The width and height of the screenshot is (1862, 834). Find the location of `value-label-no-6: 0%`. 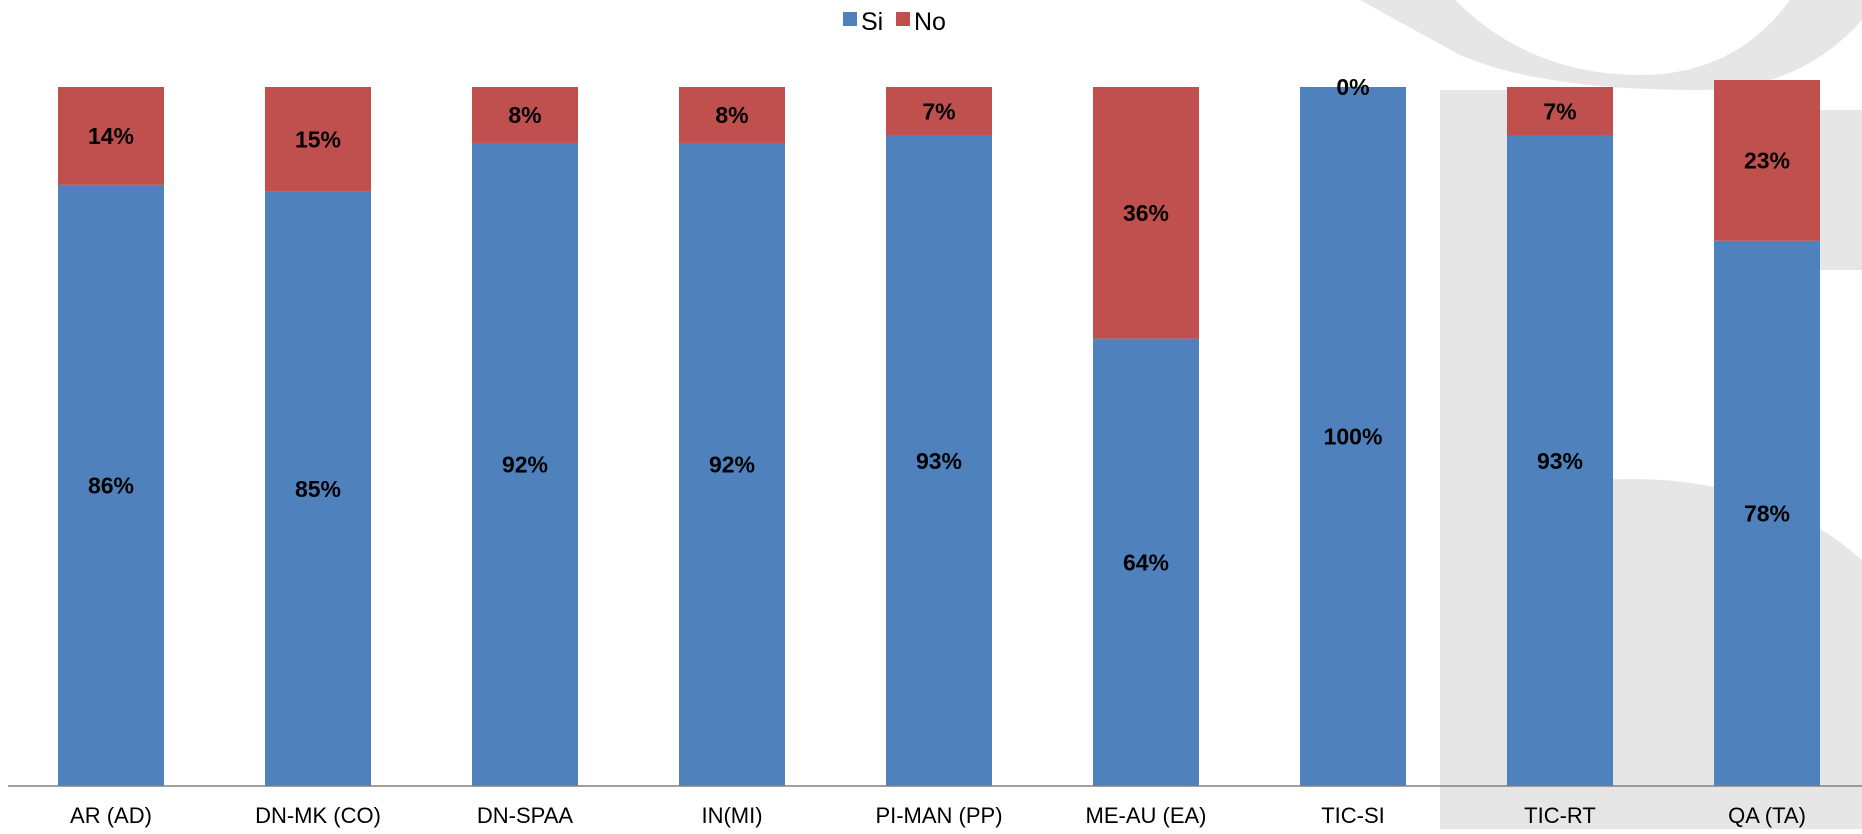

value-label-no-6: 0% is located at coordinates (1352, 87).